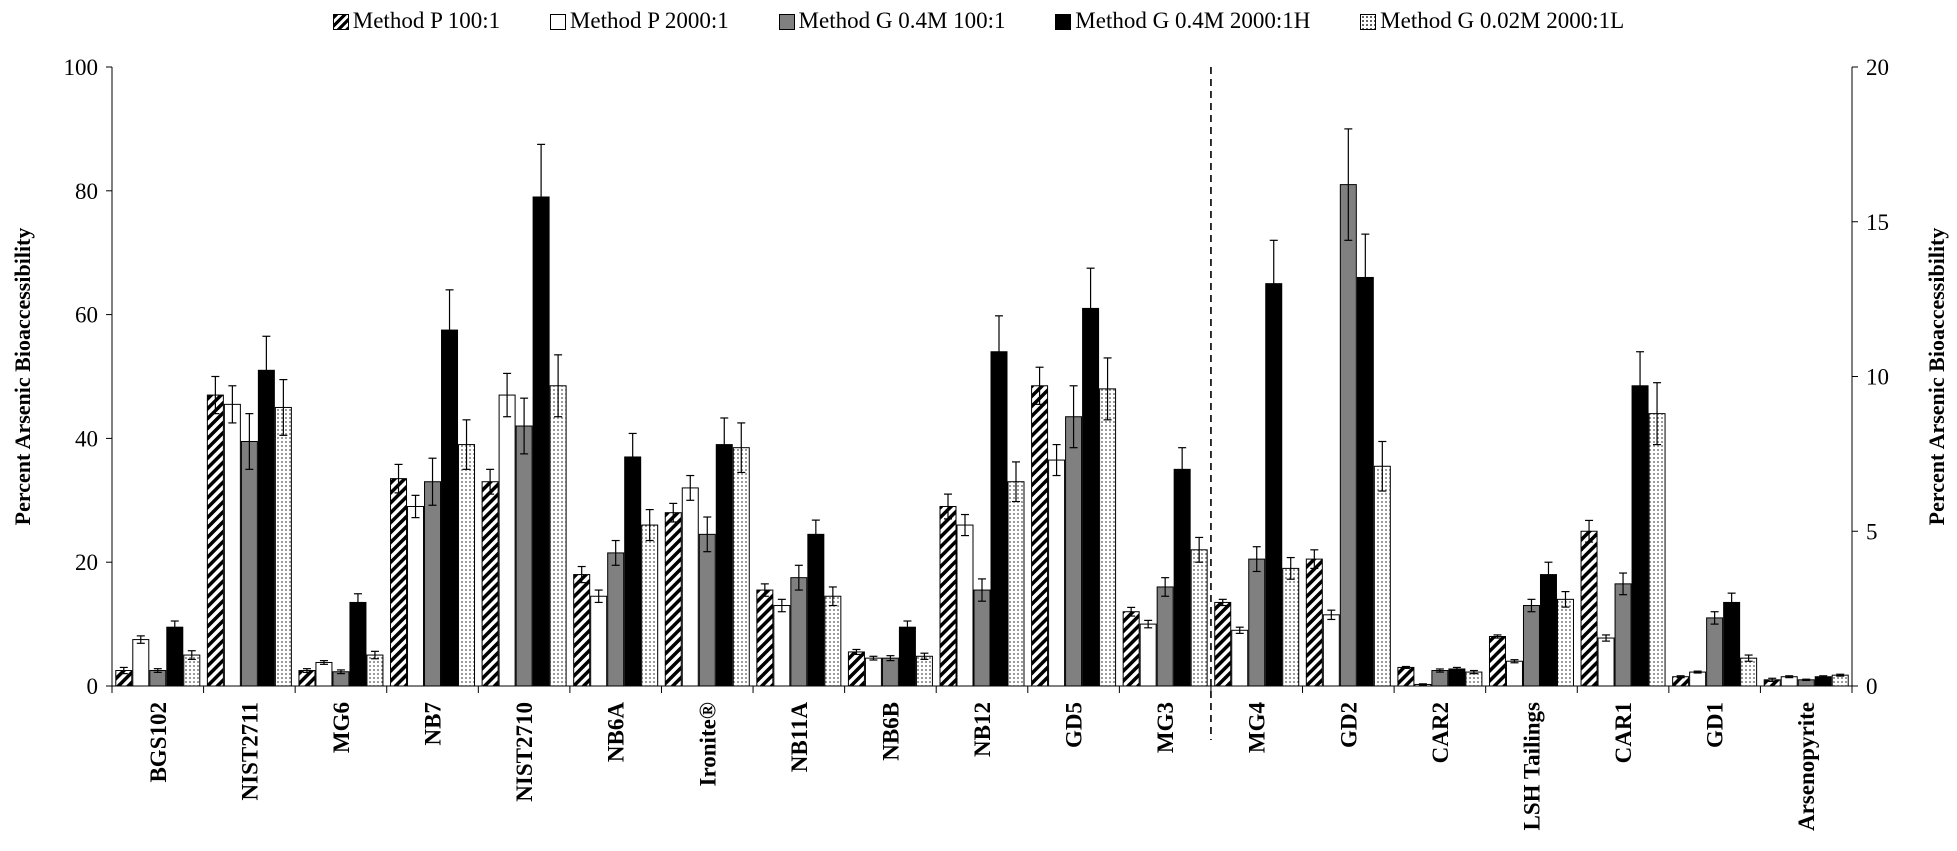 The width and height of the screenshot is (1957, 851). Describe the element at coordinates (1348, 725) in the screenshot. I see `category-label: GD2` at that location.